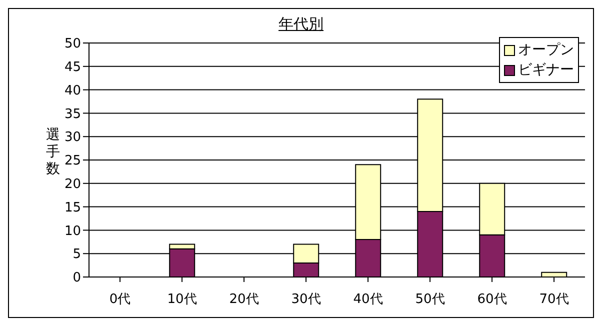  Describe the element at coordinates (72, 44) in the screenshot. I see `y-tick-label: 50` at that location.